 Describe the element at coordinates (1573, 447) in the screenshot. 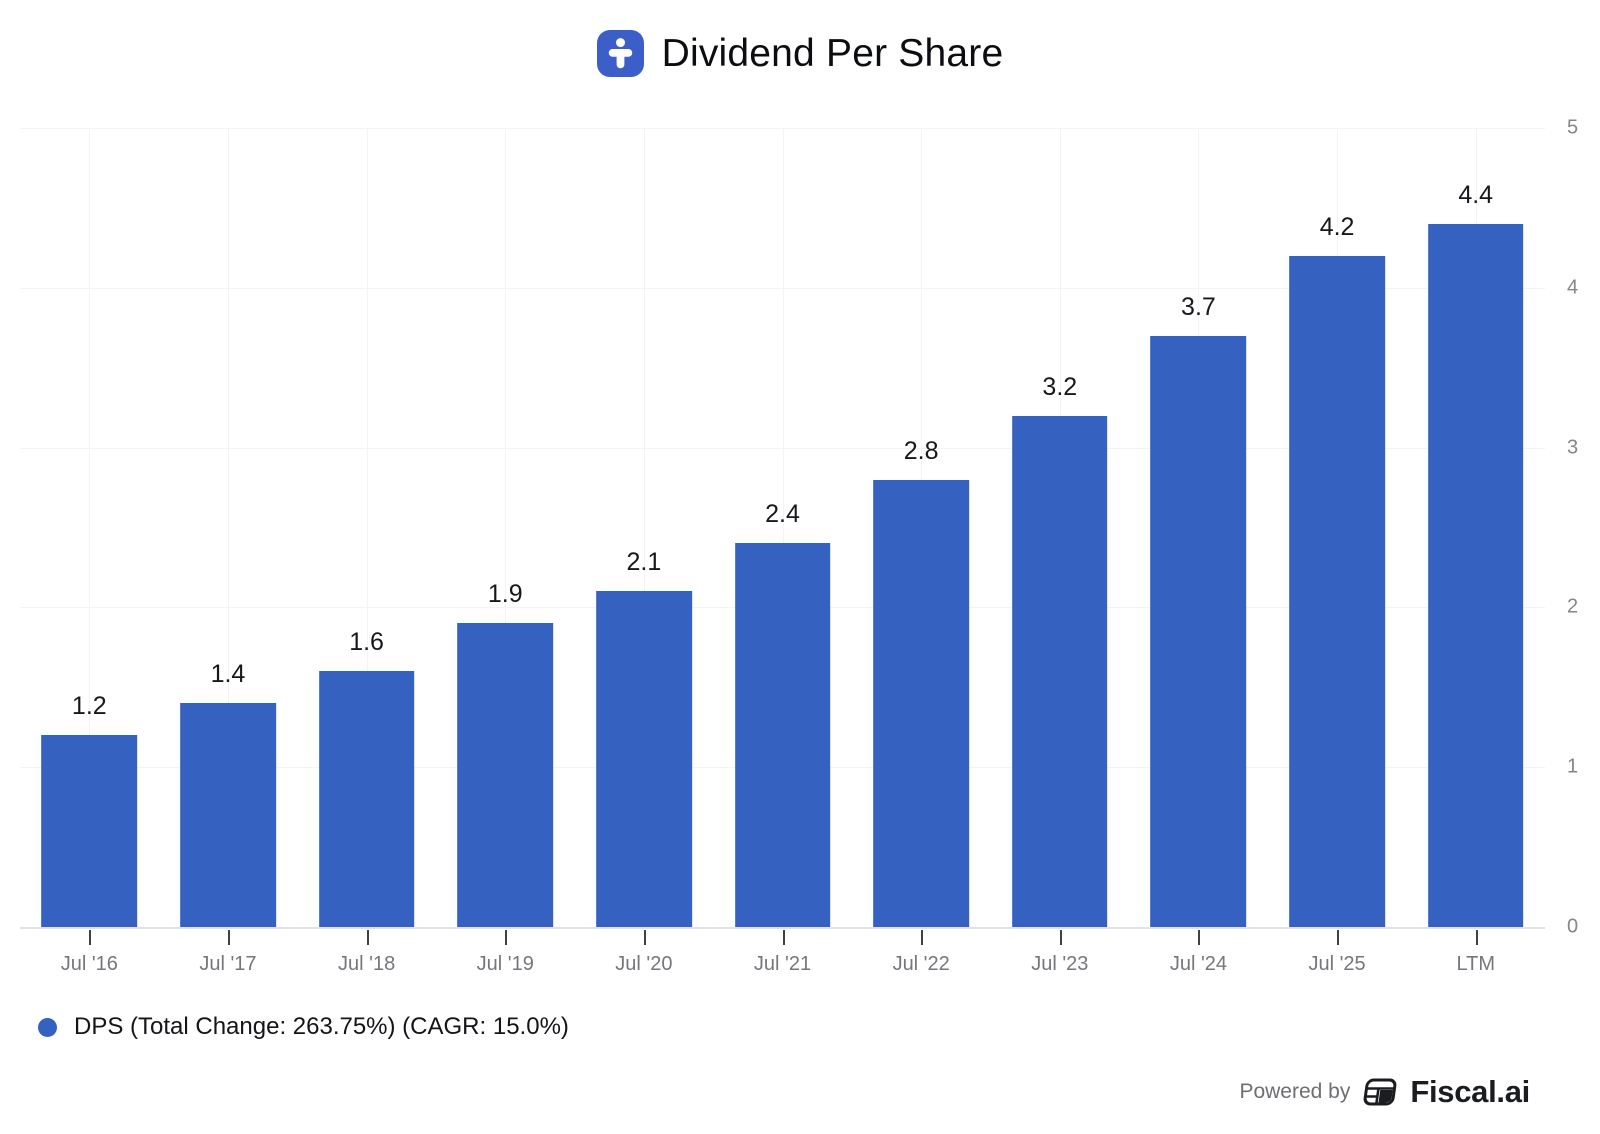

I see `y-axis-tick-label: 3` at that location.